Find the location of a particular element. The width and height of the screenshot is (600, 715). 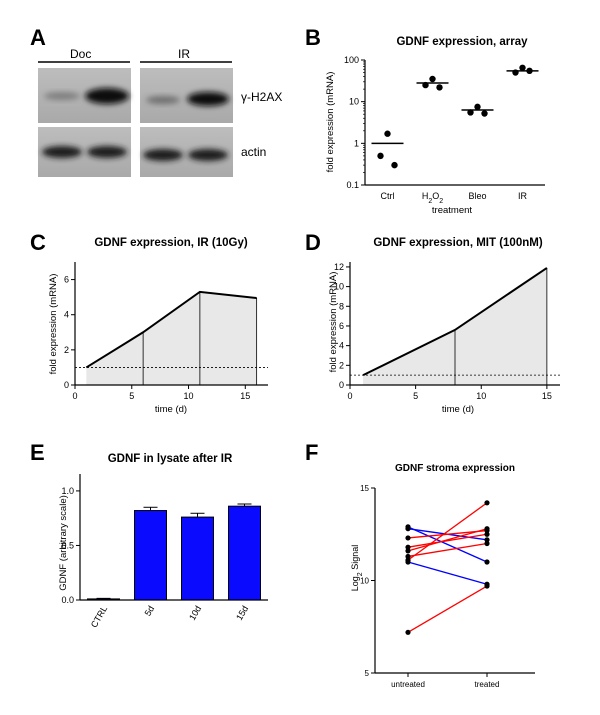

blot-band-doc-treated-actin is located at coordinates (107, 152).